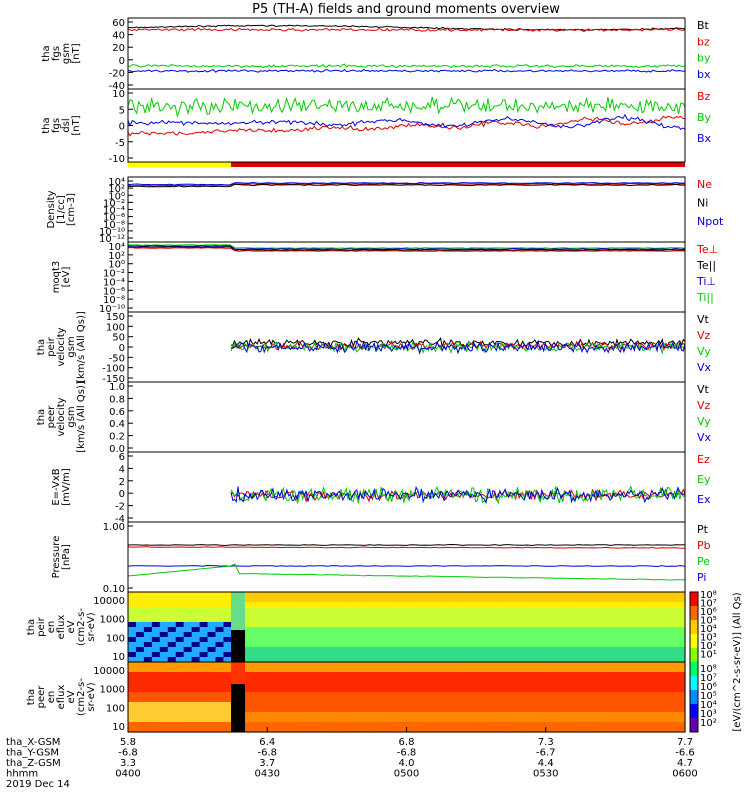 The height and width of the screenshot is (800, 750). Describe the element at coordinates (407, 742) in the screenshot. I see `x-tick-label: 6.8` at that location.